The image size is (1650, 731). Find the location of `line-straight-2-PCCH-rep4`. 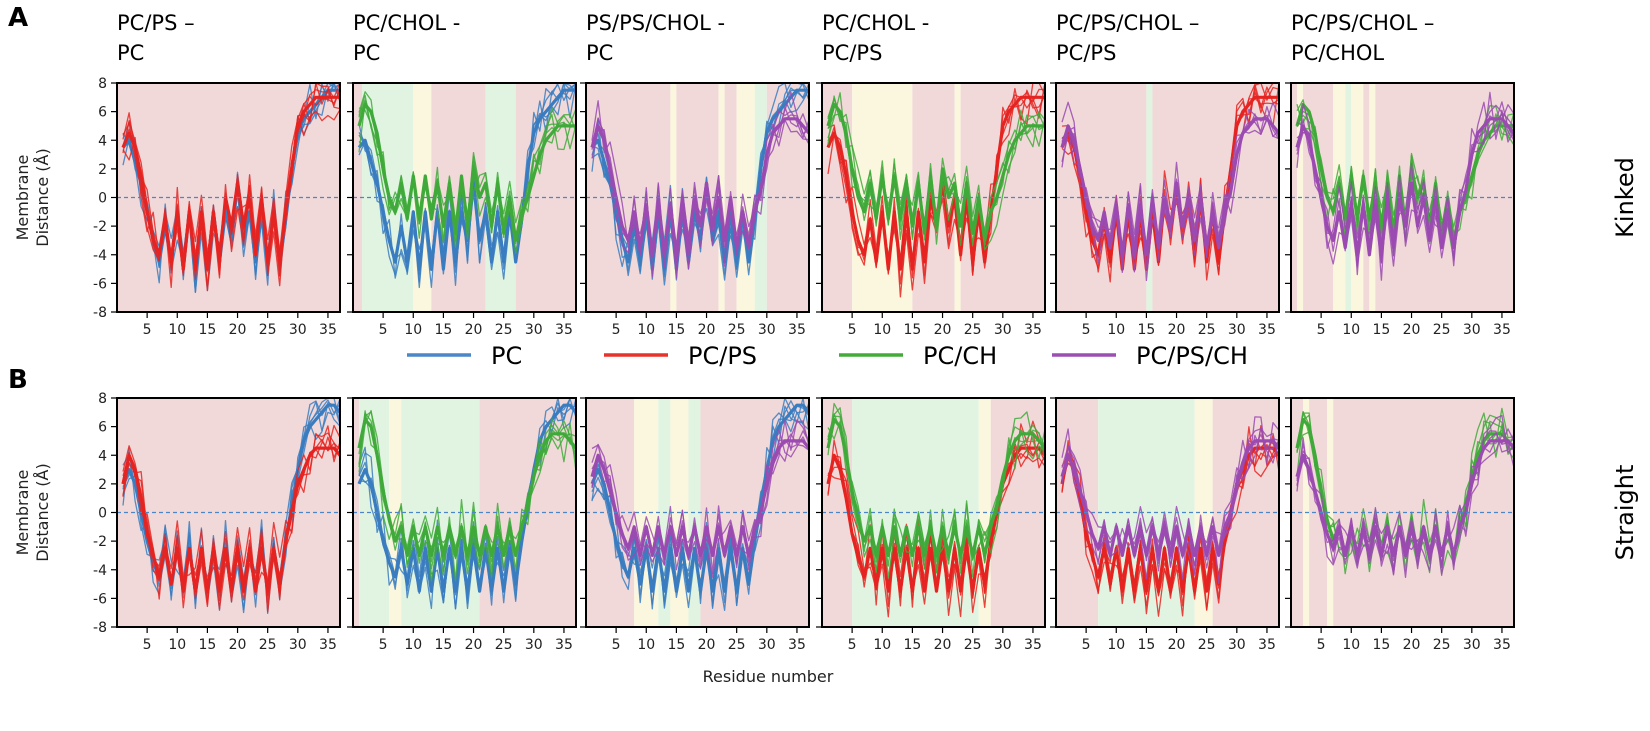

line-straight-2-PCCH-rep4 is located at coordinates (467, 491).